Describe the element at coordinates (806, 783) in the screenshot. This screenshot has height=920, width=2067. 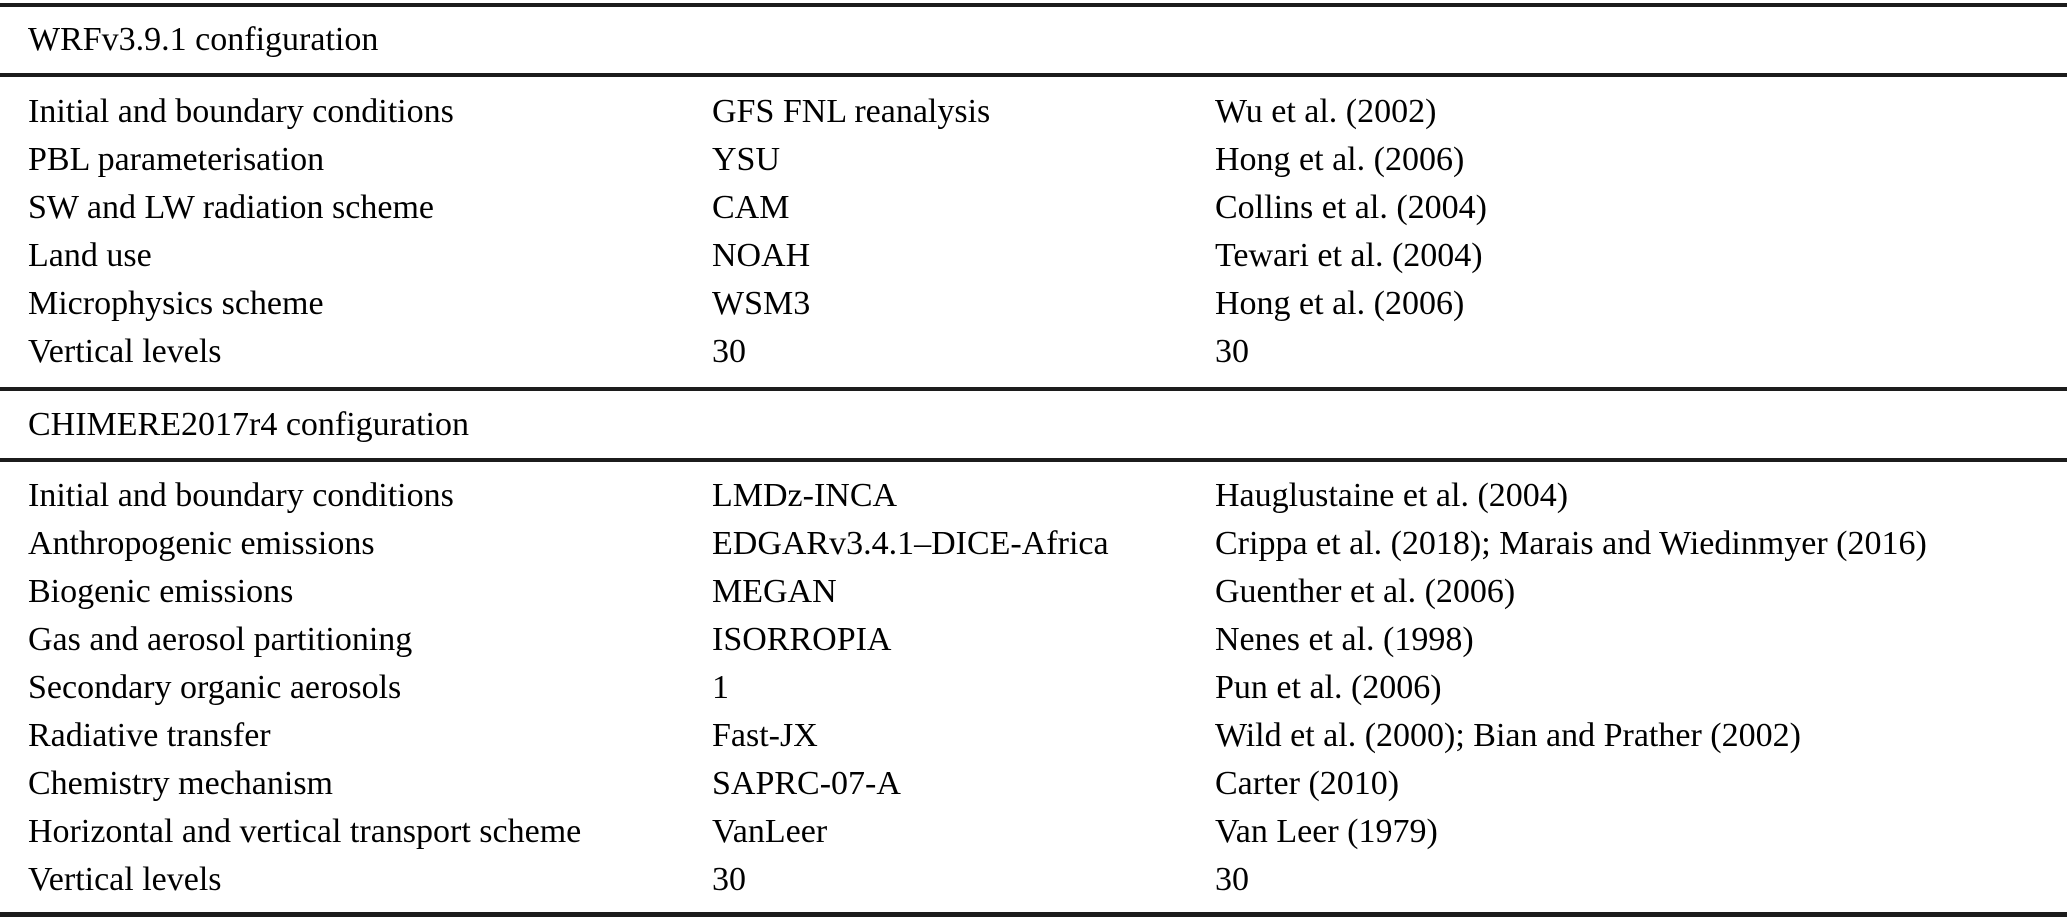
I see `value-cell: SAPRC-07-A` at that location.